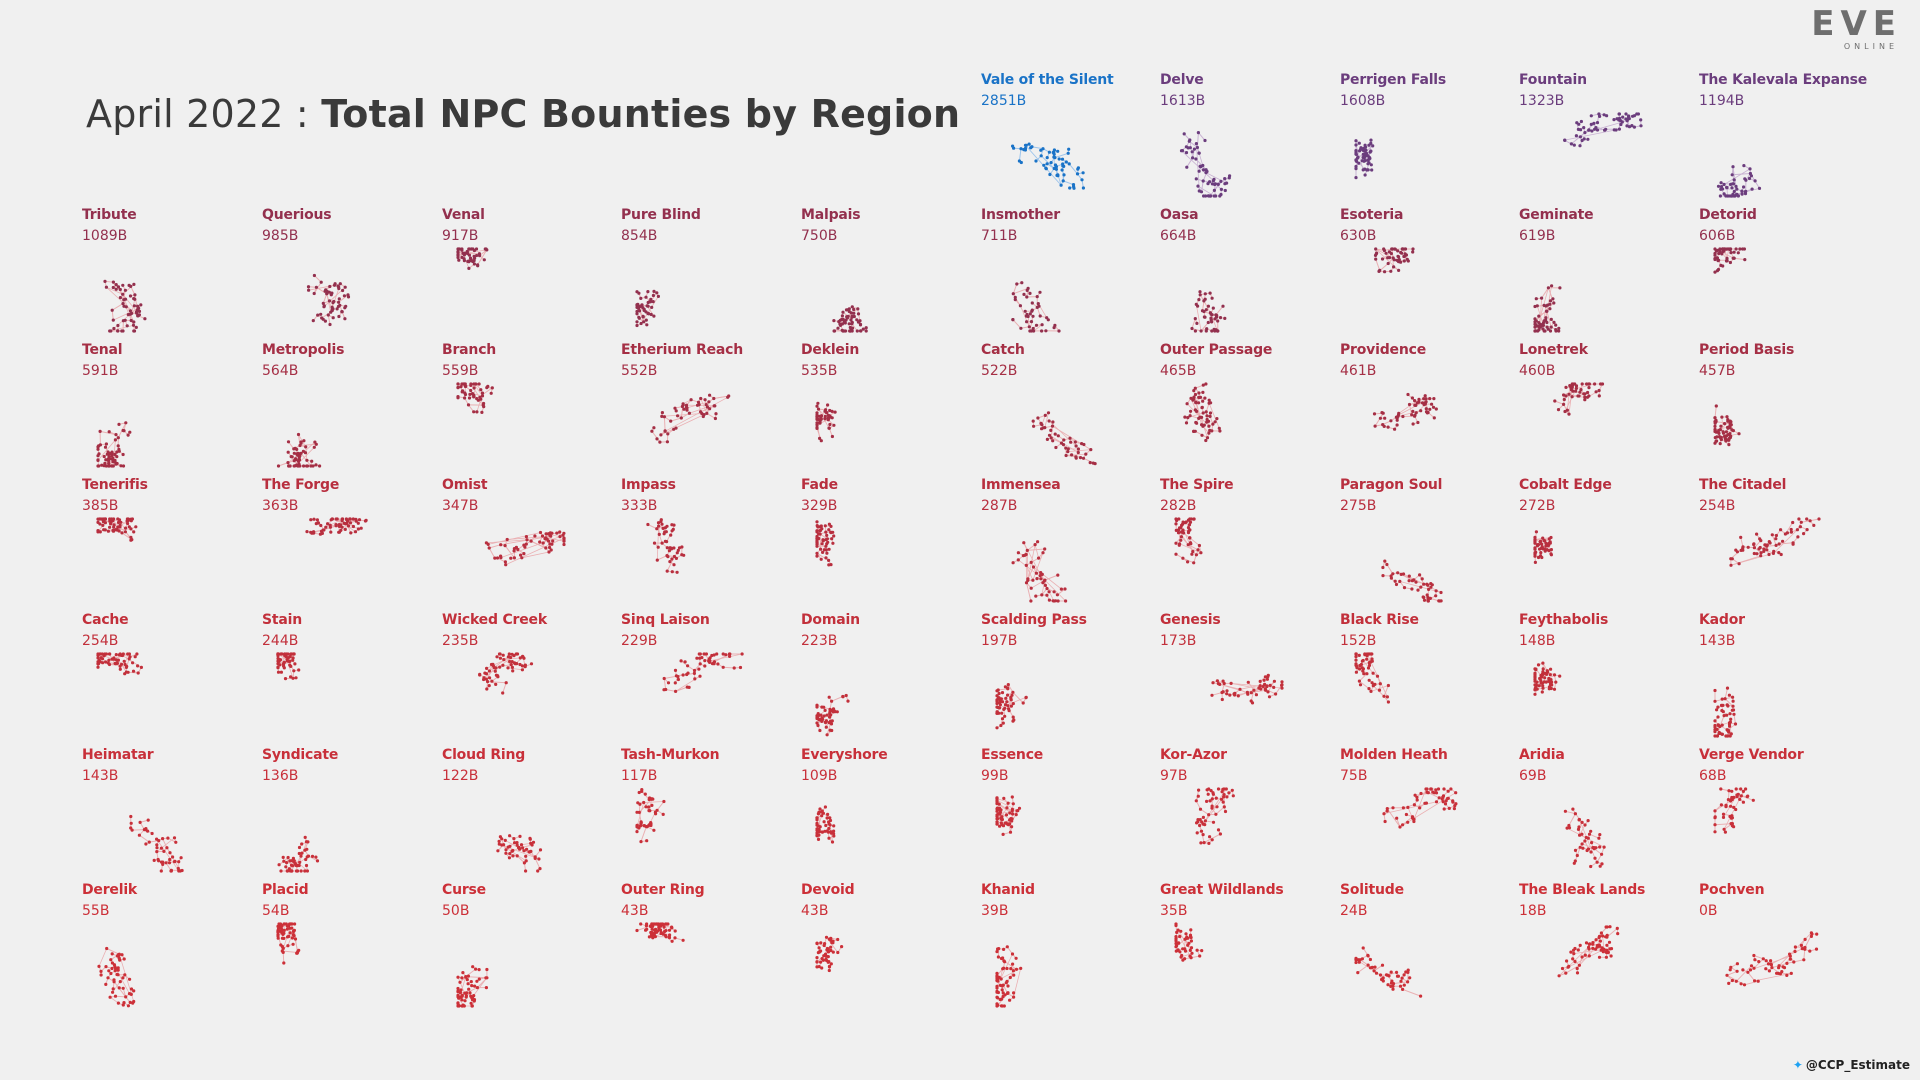  I want to click on region-network-map, so click(1064, 438).